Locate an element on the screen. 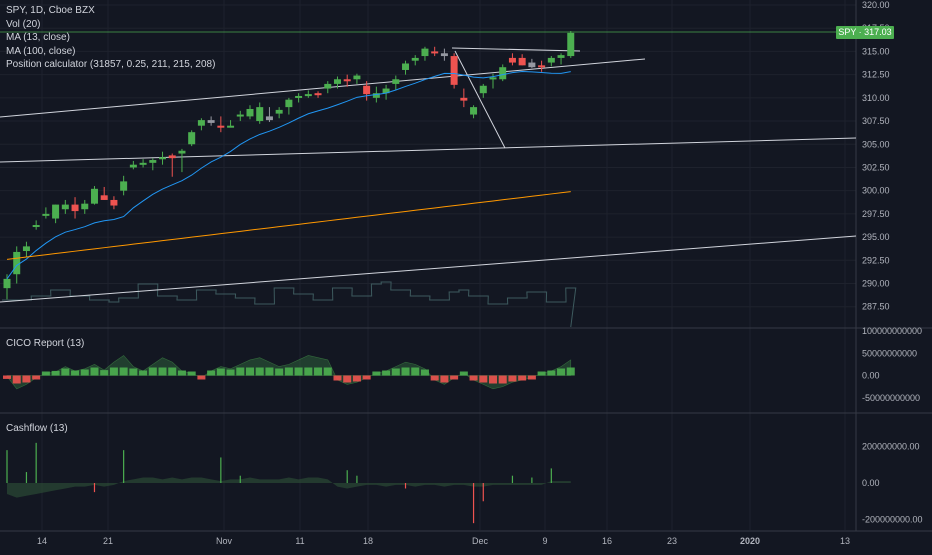  cico-tick-label: 50000000000 is located at coordinates (889, 353).